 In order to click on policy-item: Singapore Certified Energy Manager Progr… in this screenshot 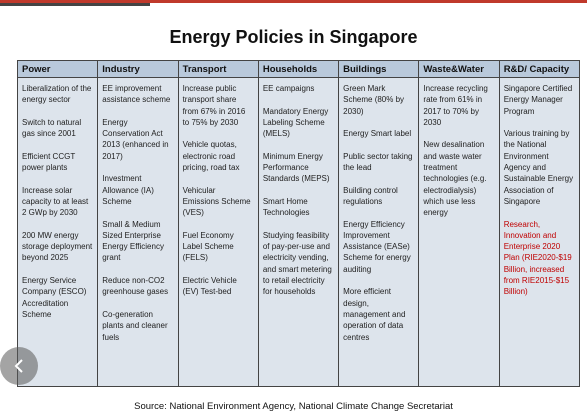, I will do `click(538, 100)`.